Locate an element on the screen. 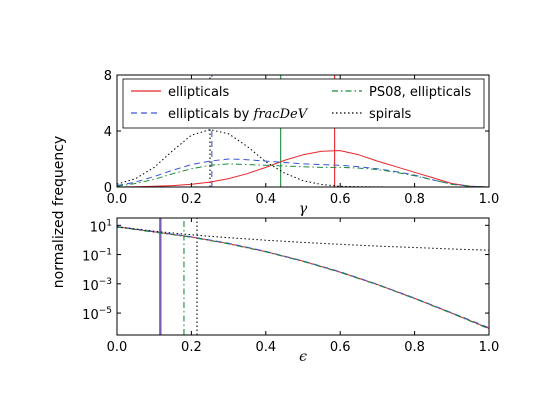 The height and width of the screenshot is (405, 540). bottom-y-tick-label: 10⁻¹ is located at coordinates (97, 256).